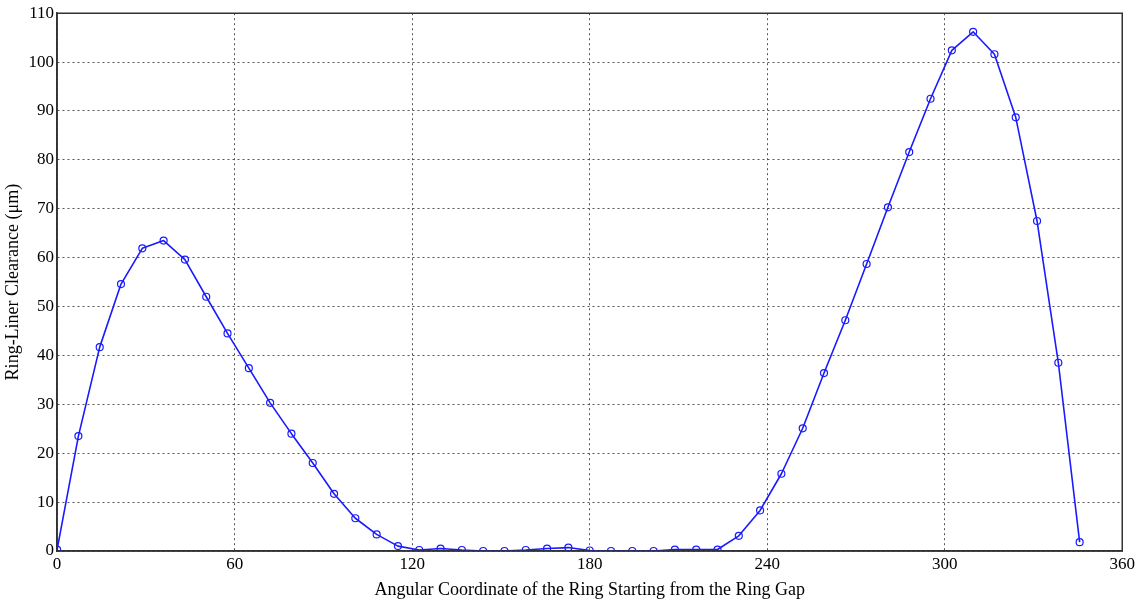  Describe the element at coordinates (1122, 563) in the screenshot. I see `x-tick-label: 360` at that location.